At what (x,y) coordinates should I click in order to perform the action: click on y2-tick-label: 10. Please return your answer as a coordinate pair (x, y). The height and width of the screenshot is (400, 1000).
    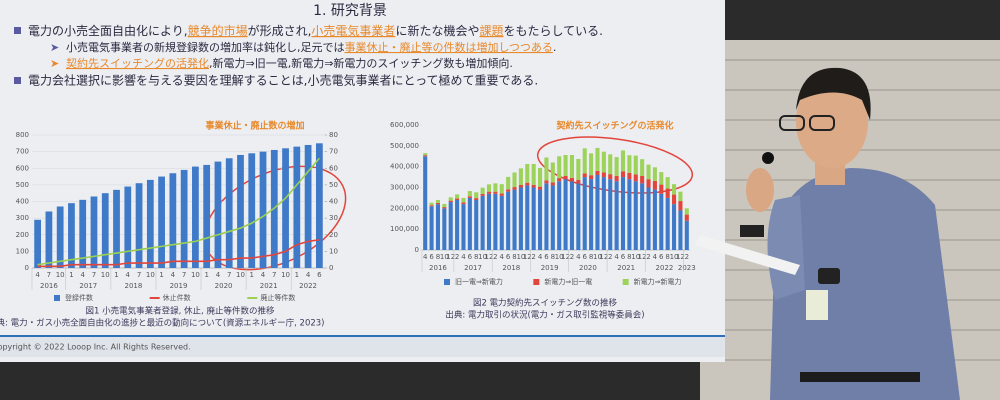
    Looking at the image, I should click on (333, 251).